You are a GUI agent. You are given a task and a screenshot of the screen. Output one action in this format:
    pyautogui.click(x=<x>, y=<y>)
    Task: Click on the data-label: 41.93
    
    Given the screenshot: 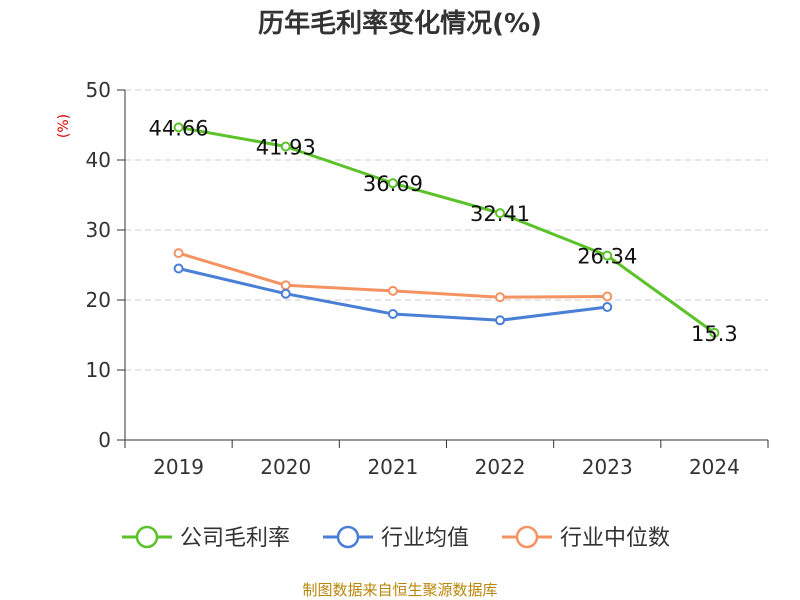 What is the action you would take?
    pyautogui.click(x=286, y=147)
    